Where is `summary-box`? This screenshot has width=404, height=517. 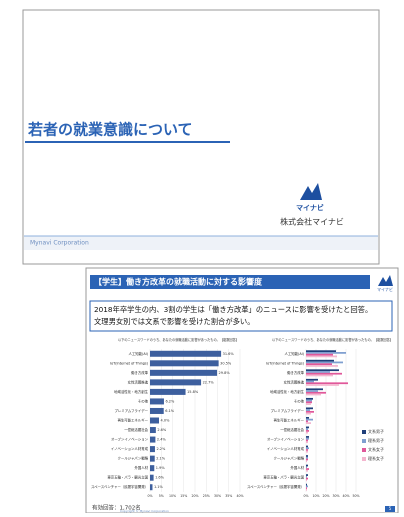
summary-box is located at coordinates (241, 316).